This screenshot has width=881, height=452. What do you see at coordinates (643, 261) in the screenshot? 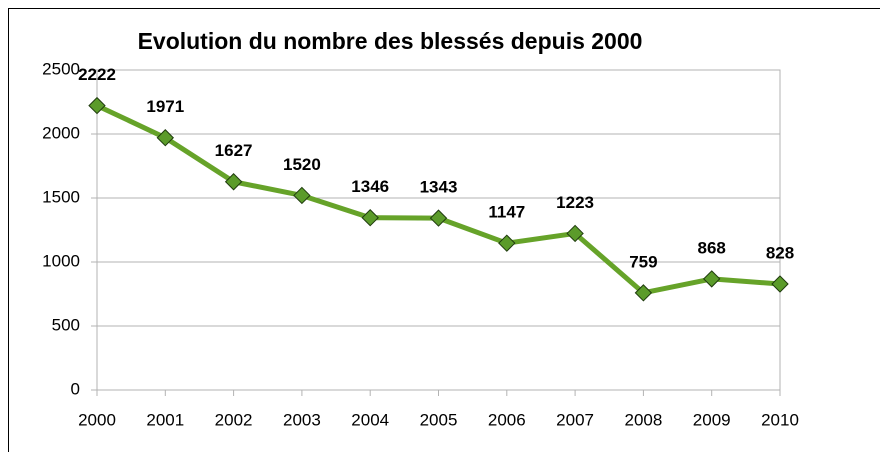
I see `data-label: 759` at bounding box center [643, 261].